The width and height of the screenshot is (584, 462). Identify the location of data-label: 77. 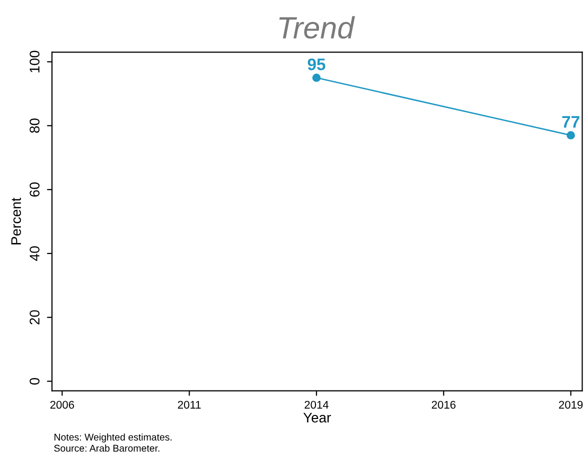
(571, 122).